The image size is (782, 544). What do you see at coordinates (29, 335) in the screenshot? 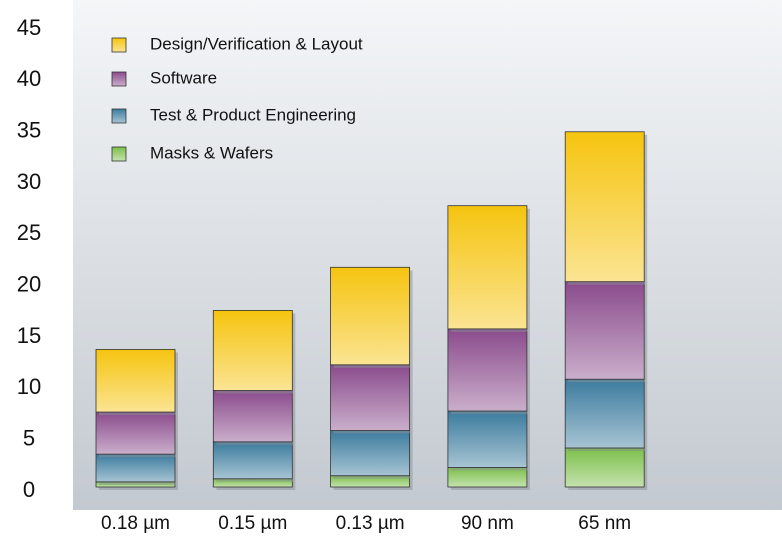
I see `y-tick-label: 15` at bounding box center [29, 335].